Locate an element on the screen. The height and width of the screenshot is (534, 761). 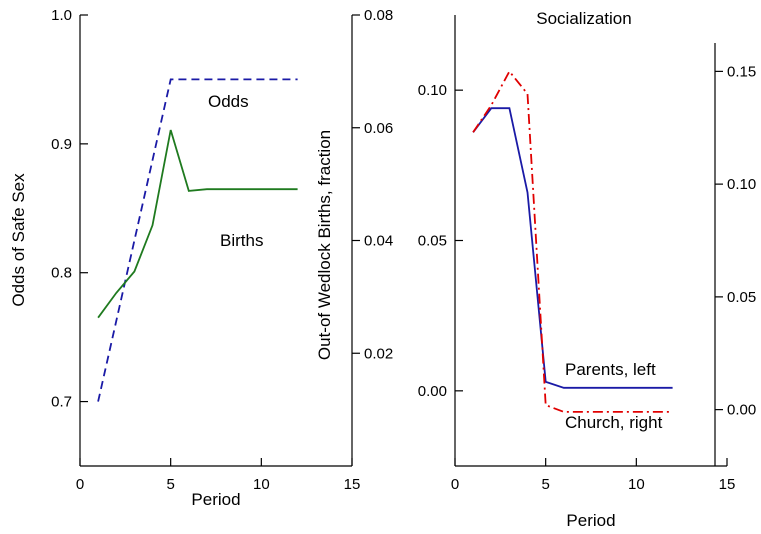
right-panel-x-tick-label: 10 is located at coordinates (636, 484).